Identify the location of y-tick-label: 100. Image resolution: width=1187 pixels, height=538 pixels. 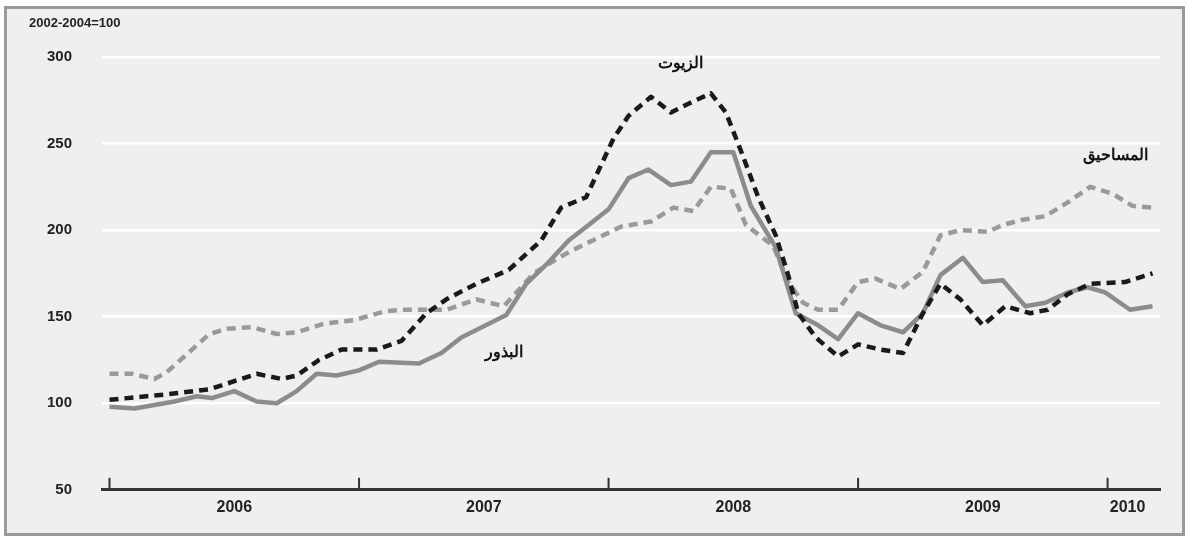
(60, 402).